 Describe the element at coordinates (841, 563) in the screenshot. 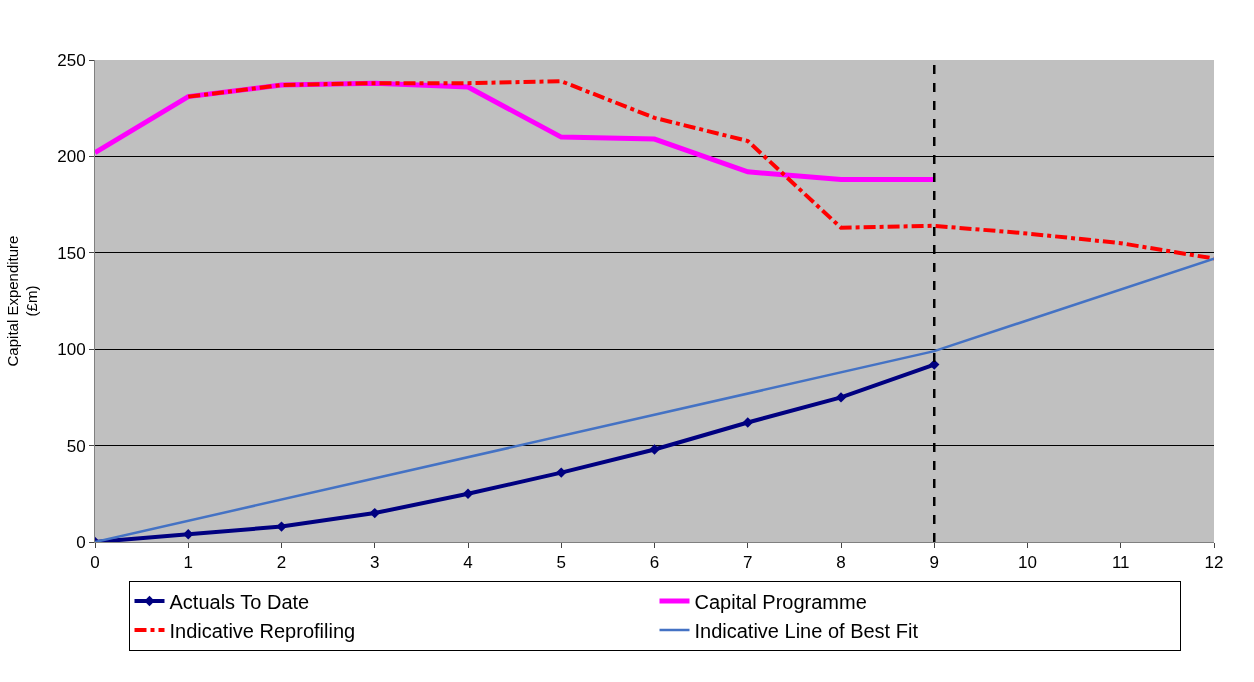

I see `x-tick-label: 8` at that location.